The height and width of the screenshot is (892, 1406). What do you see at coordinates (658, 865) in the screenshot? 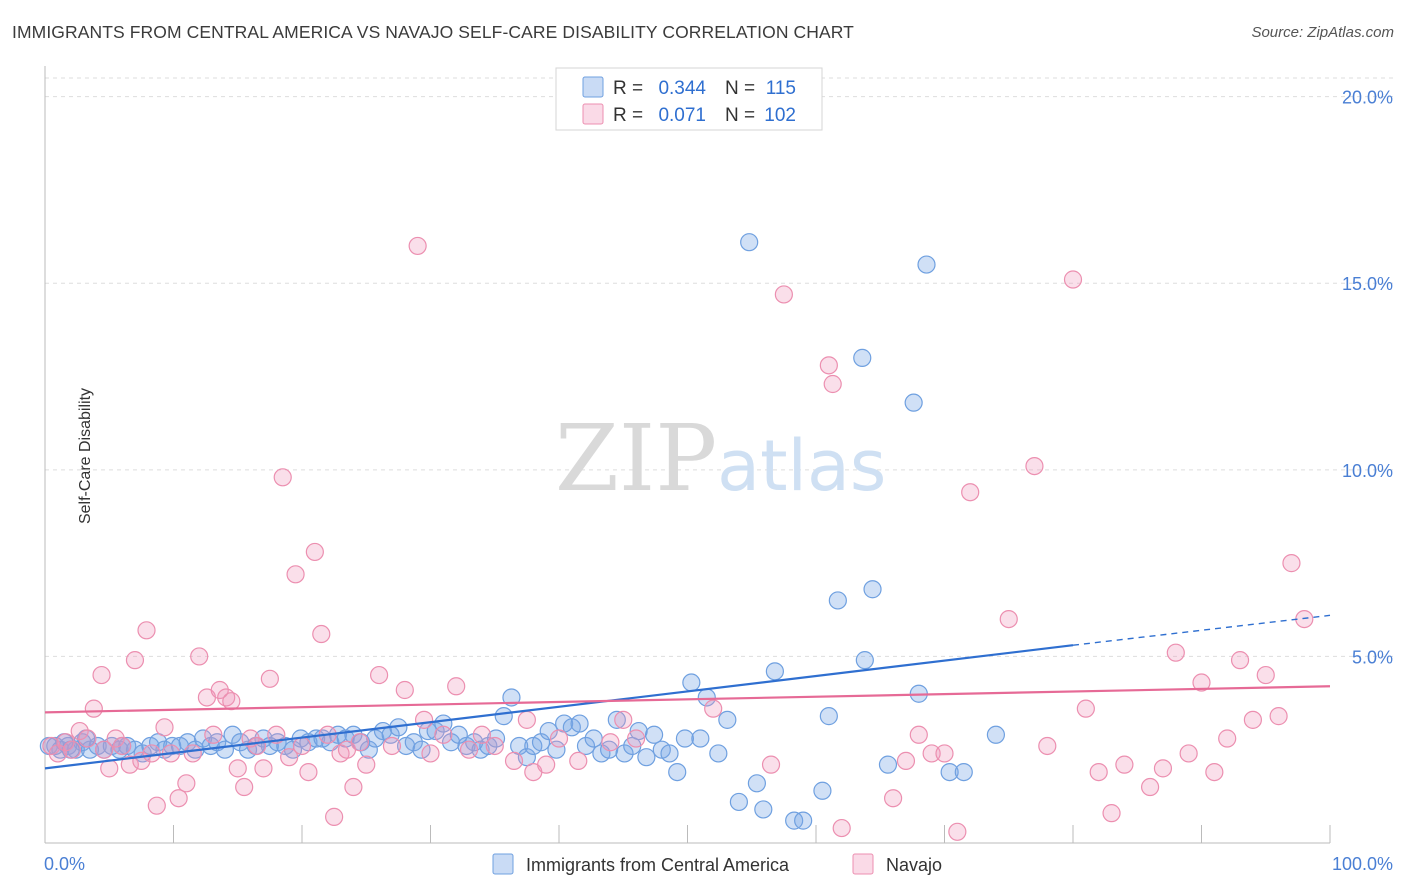
I see `bottom-legend-label: Immigrants from Central America` at bounding box center [658, 865].